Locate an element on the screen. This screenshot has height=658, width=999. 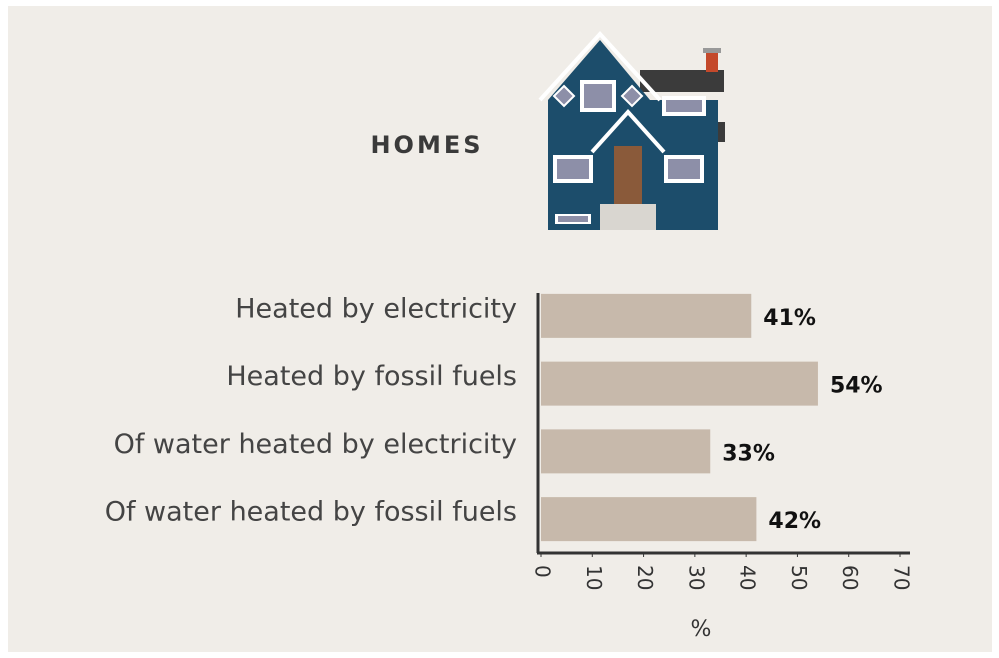
x-tick-label: 70 is located at coordinates (902, 577).